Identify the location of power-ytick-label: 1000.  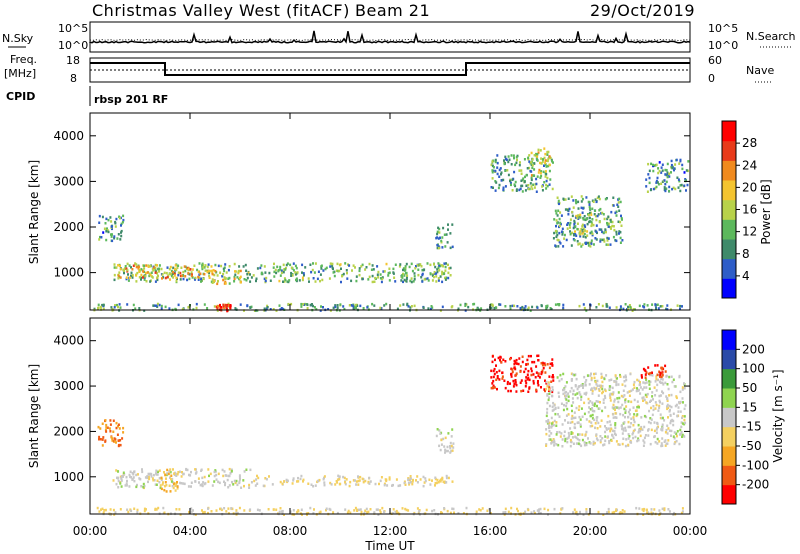
(68, 273).